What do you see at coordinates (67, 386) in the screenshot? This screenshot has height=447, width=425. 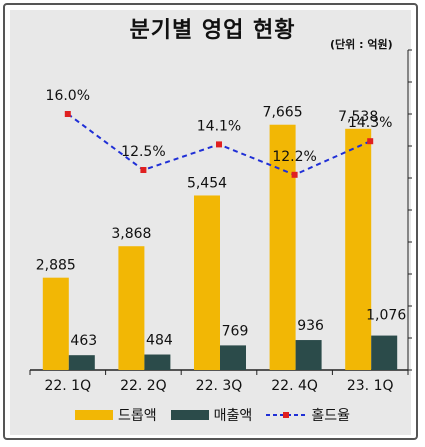 I see `x-tick-label: 22. 1Q` at bounding box center [67, 386].